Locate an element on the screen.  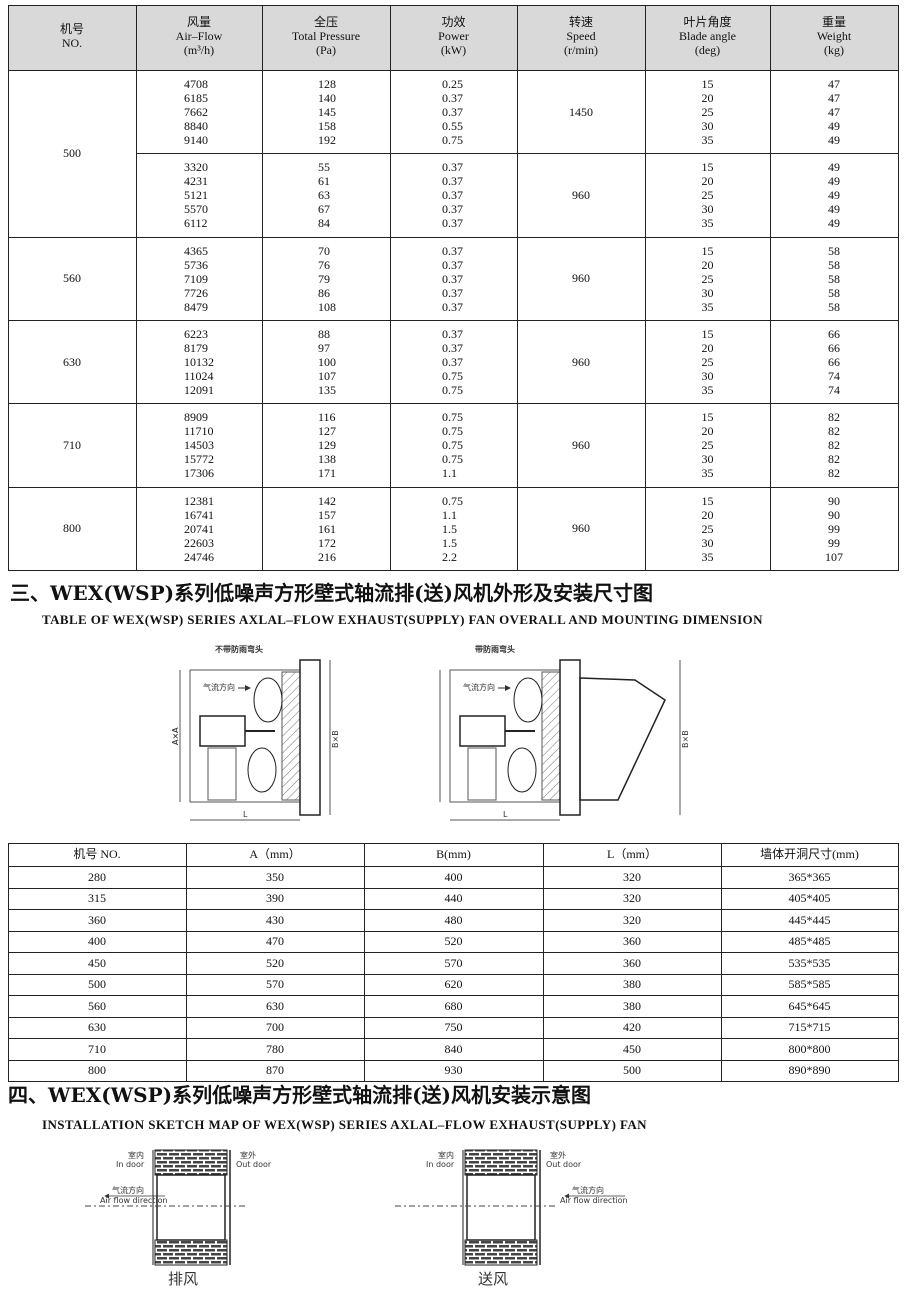
model-cell: 630 is located at coordinates (72, 361).